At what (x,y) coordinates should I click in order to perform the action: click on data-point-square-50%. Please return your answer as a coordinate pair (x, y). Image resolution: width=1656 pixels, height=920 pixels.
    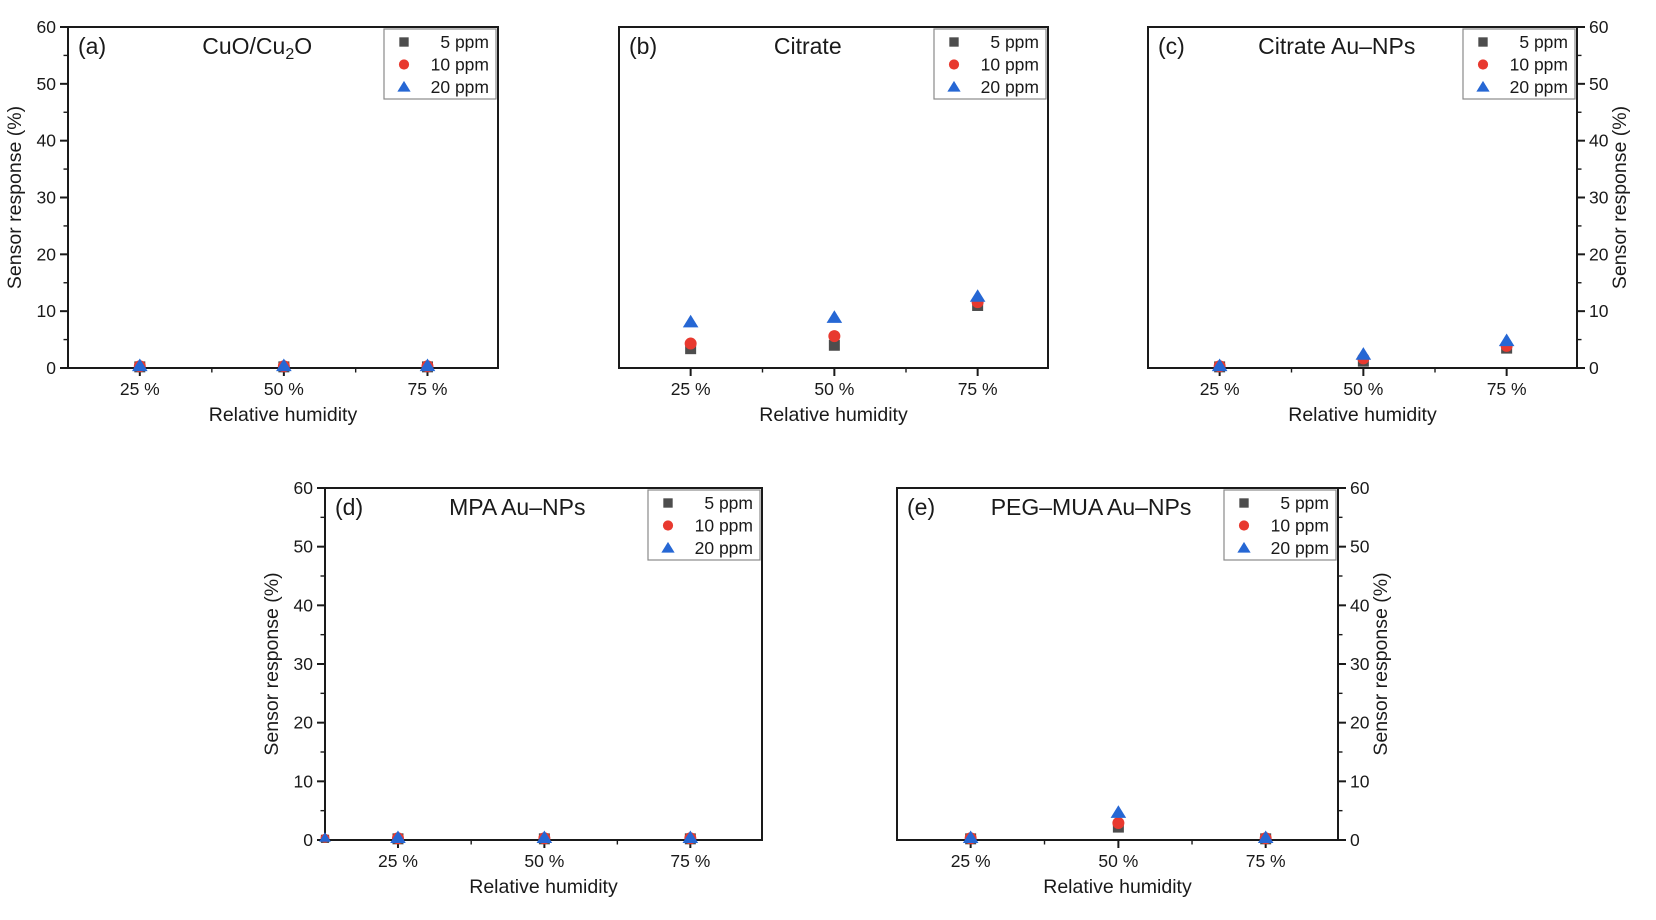
    Looking at the image, I should click on (834, 345).